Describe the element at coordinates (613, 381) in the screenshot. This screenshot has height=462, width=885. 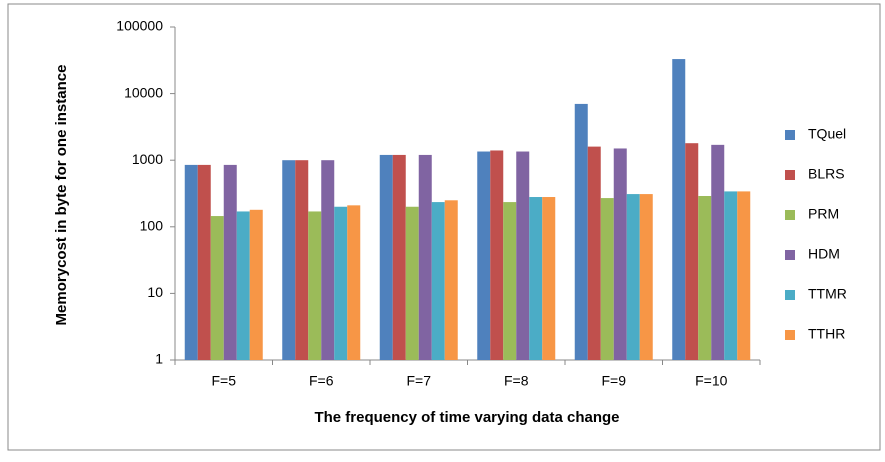
I see `x-tick-label: F=9` at that location.